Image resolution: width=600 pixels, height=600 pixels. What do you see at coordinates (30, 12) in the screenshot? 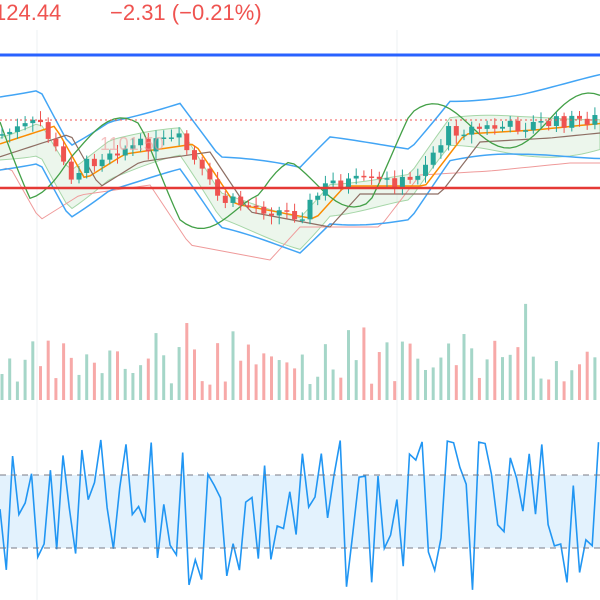
I see `price: 124.44` at bounding box center [30, 12].